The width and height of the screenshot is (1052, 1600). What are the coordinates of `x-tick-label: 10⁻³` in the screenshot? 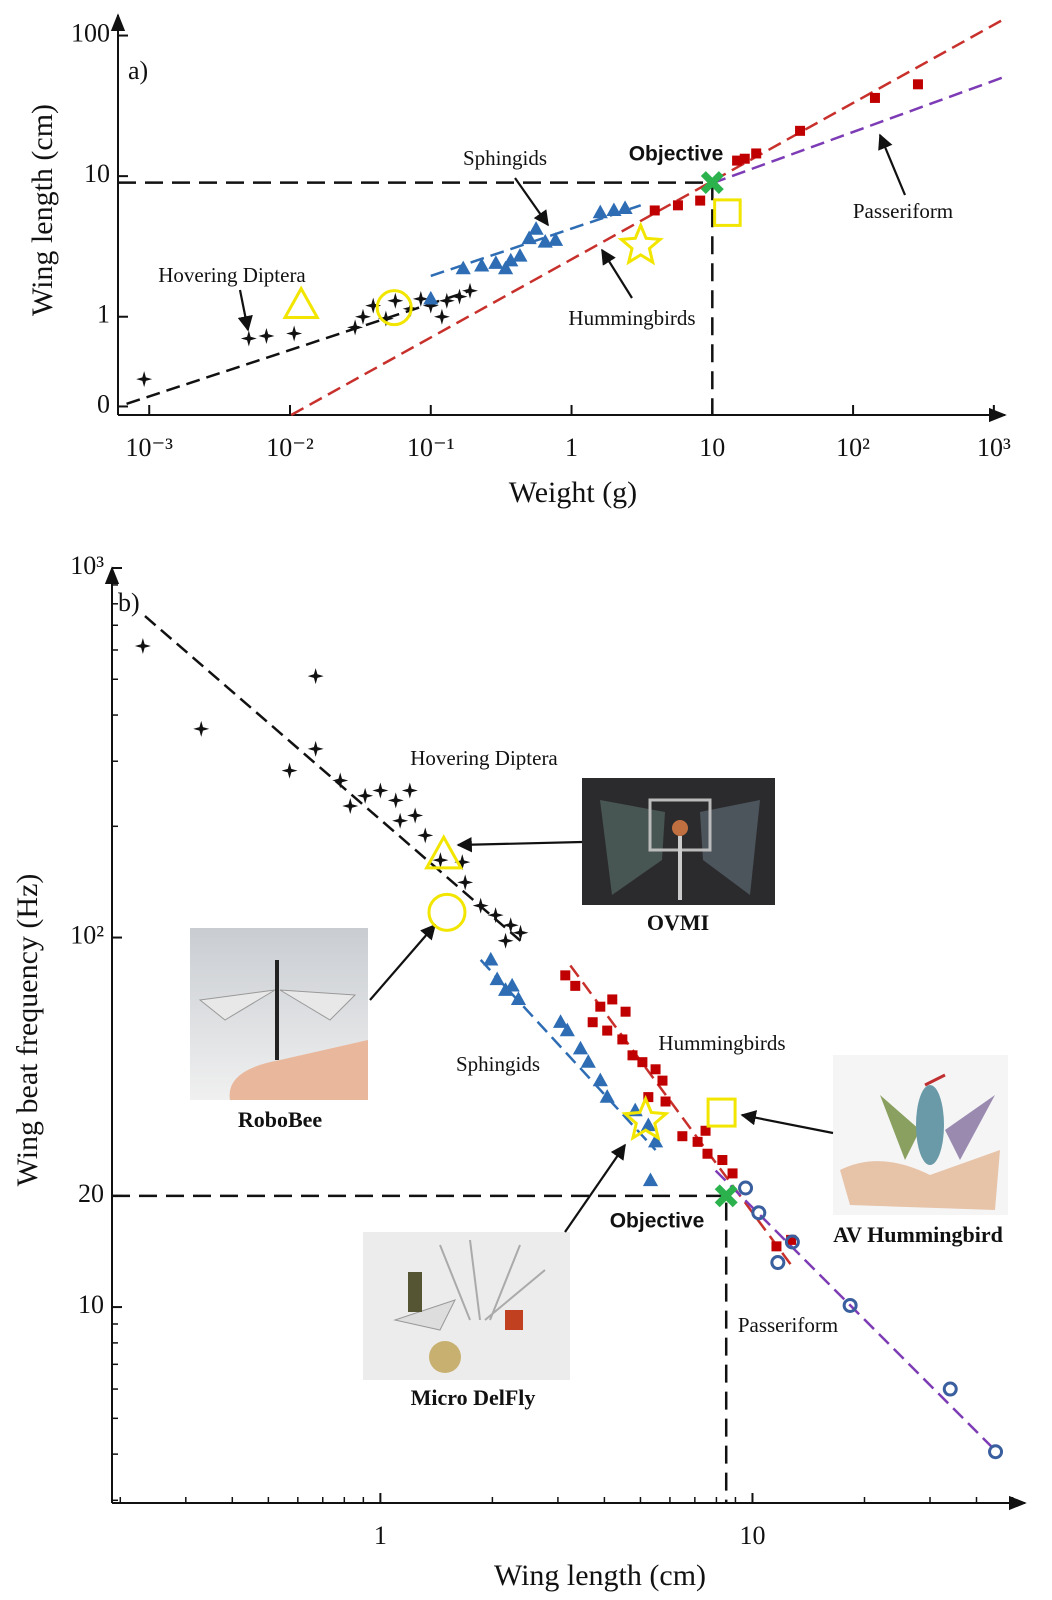 It's located at (149, 447).